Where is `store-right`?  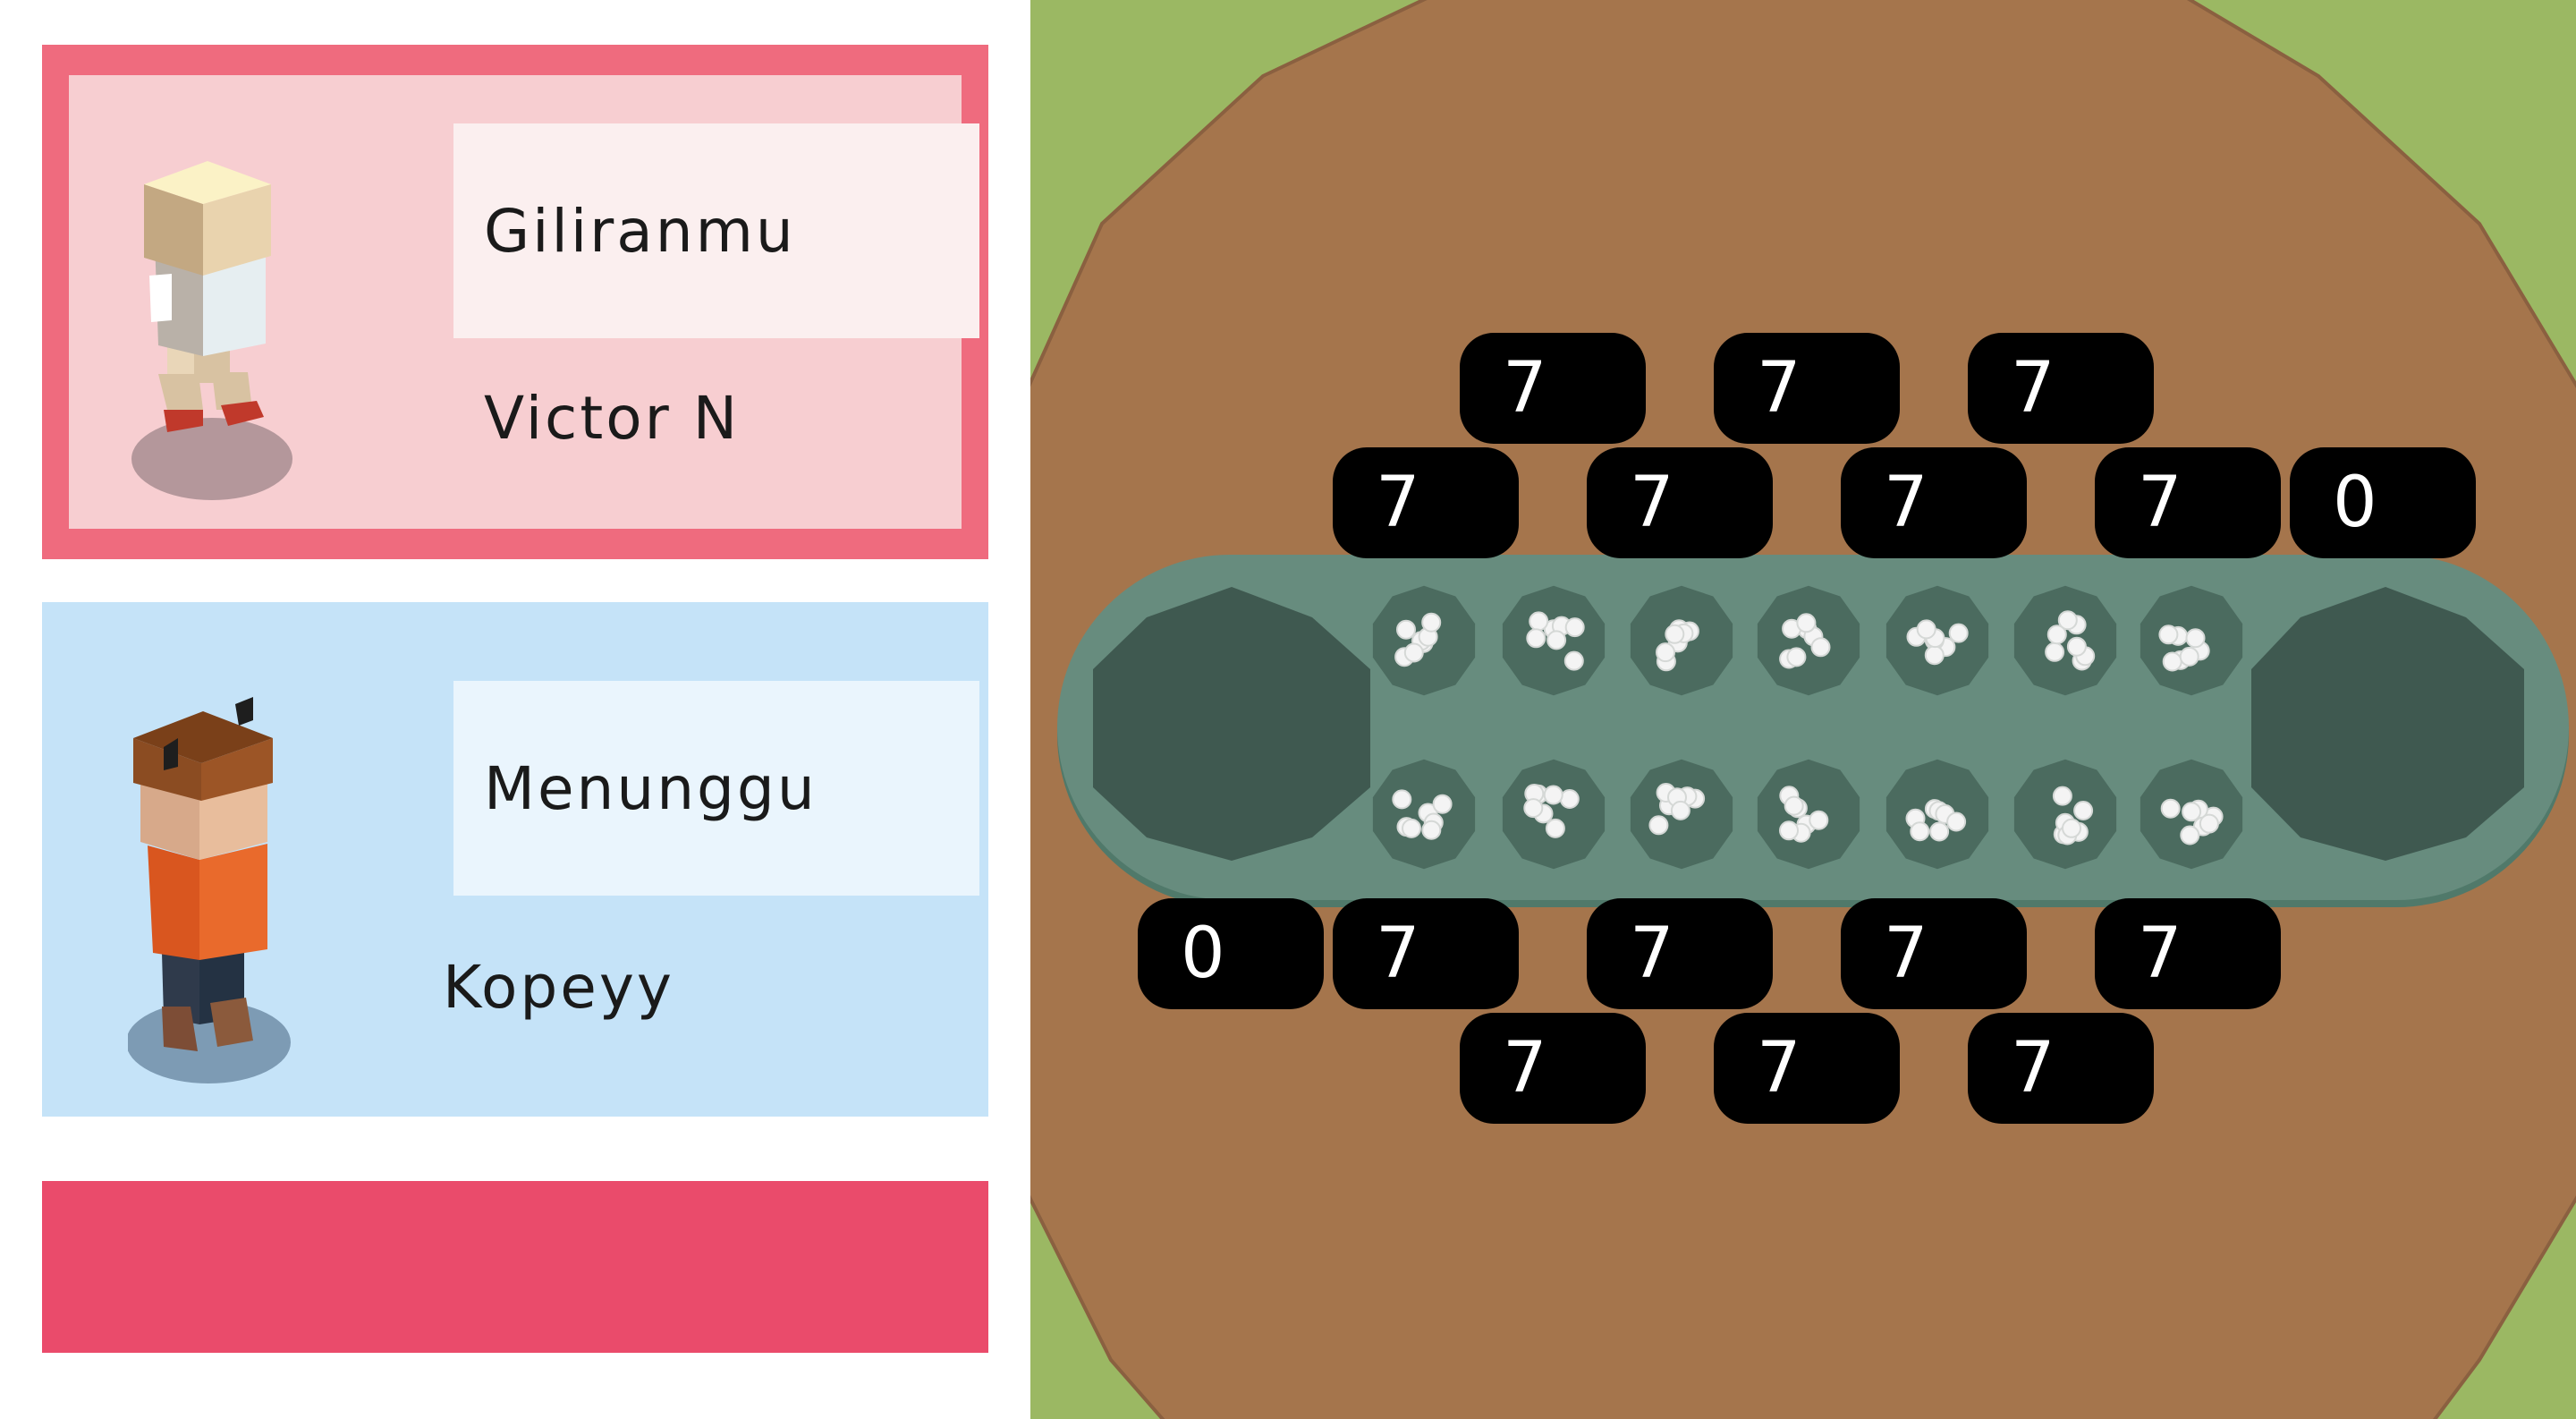
store-right is located at coordinates (2387, 724).